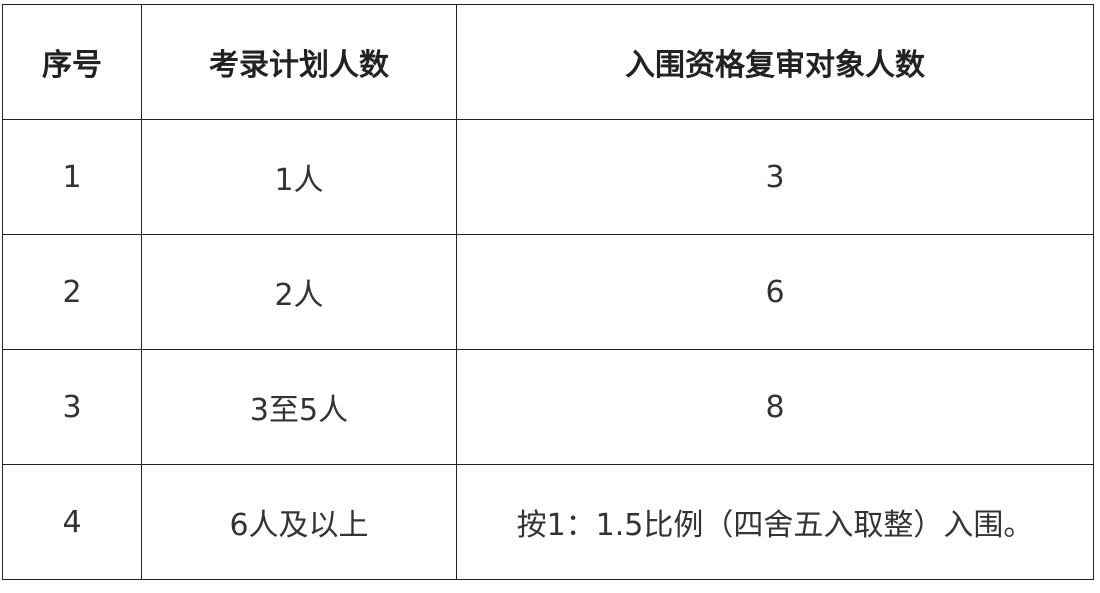 Image resolution: width=1100 pixels, height=593 pixels. Describe the element at coordinates (775, 292) in the screenshot. I see `cell-review-count: 6` at that location.